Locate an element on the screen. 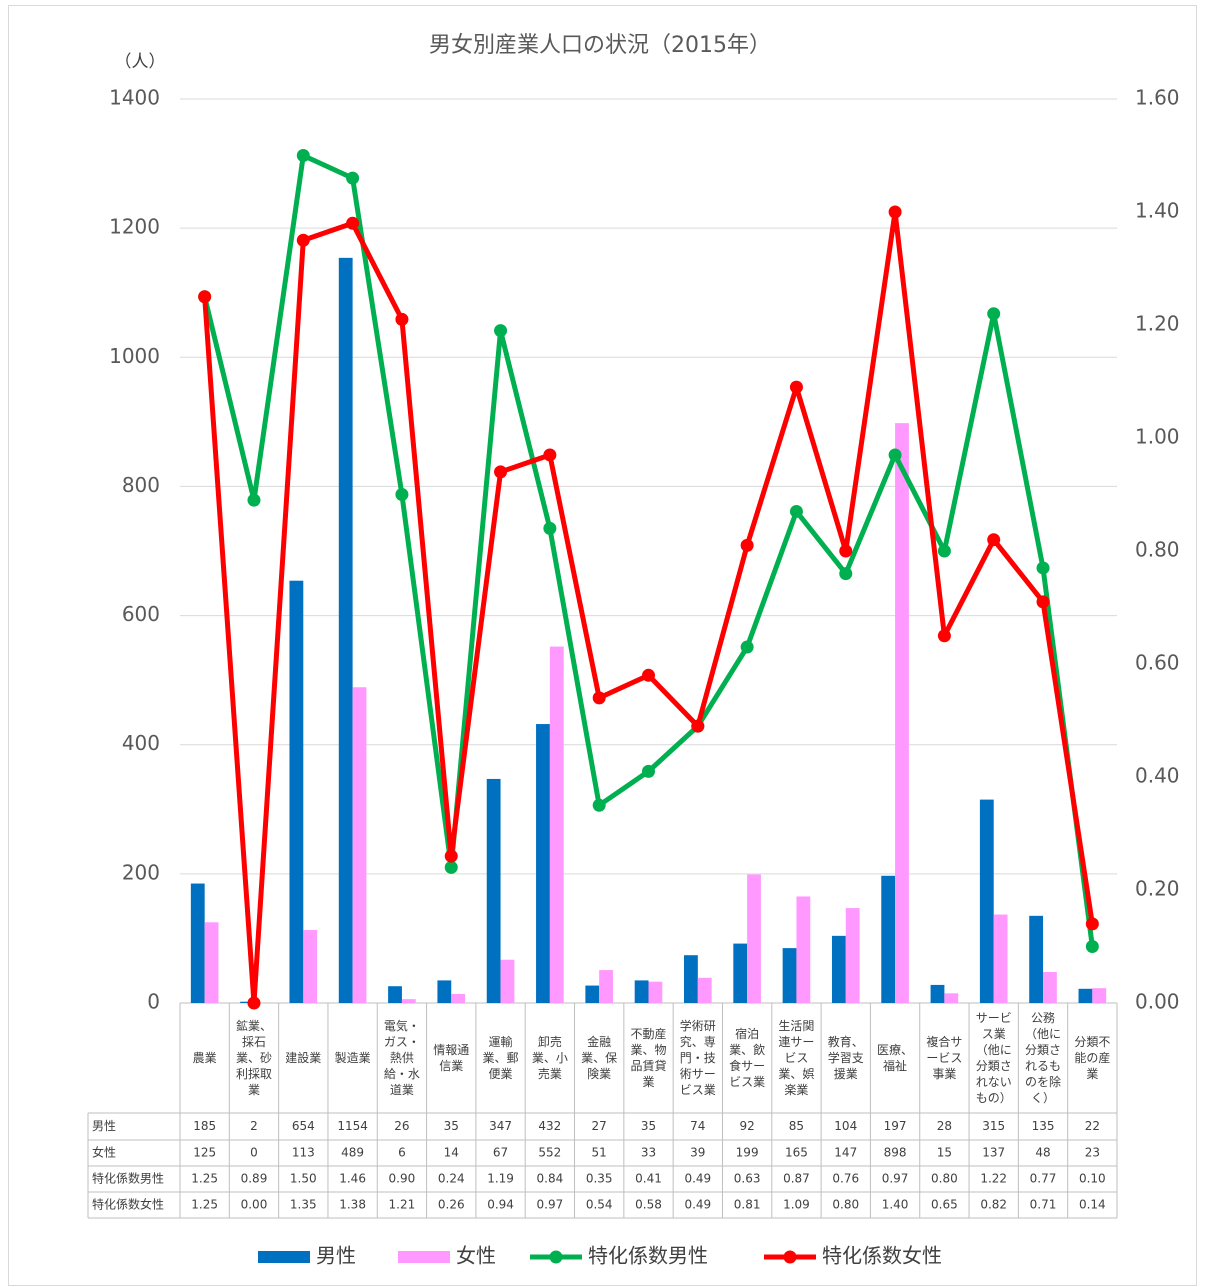 The height and width of the screenshot is (1287, 1209). y-tick-label: 1200 is located at coordinates (134, 227).